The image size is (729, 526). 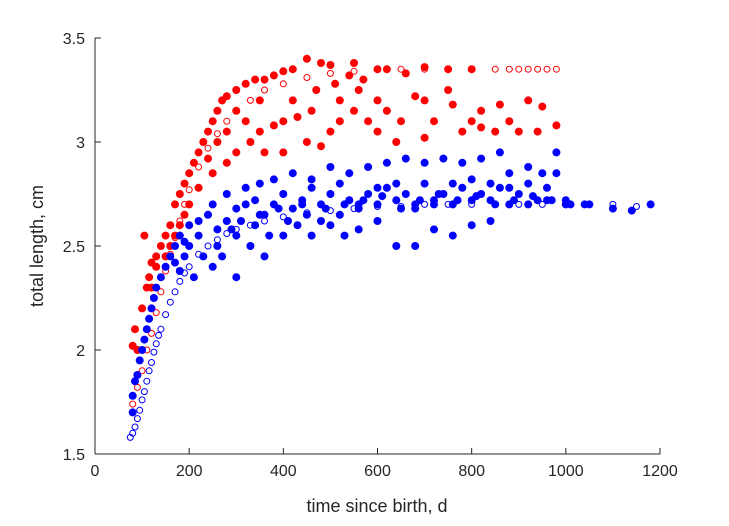 I want to click on y-tick-label: 2.5, so click(x=74, y=247).